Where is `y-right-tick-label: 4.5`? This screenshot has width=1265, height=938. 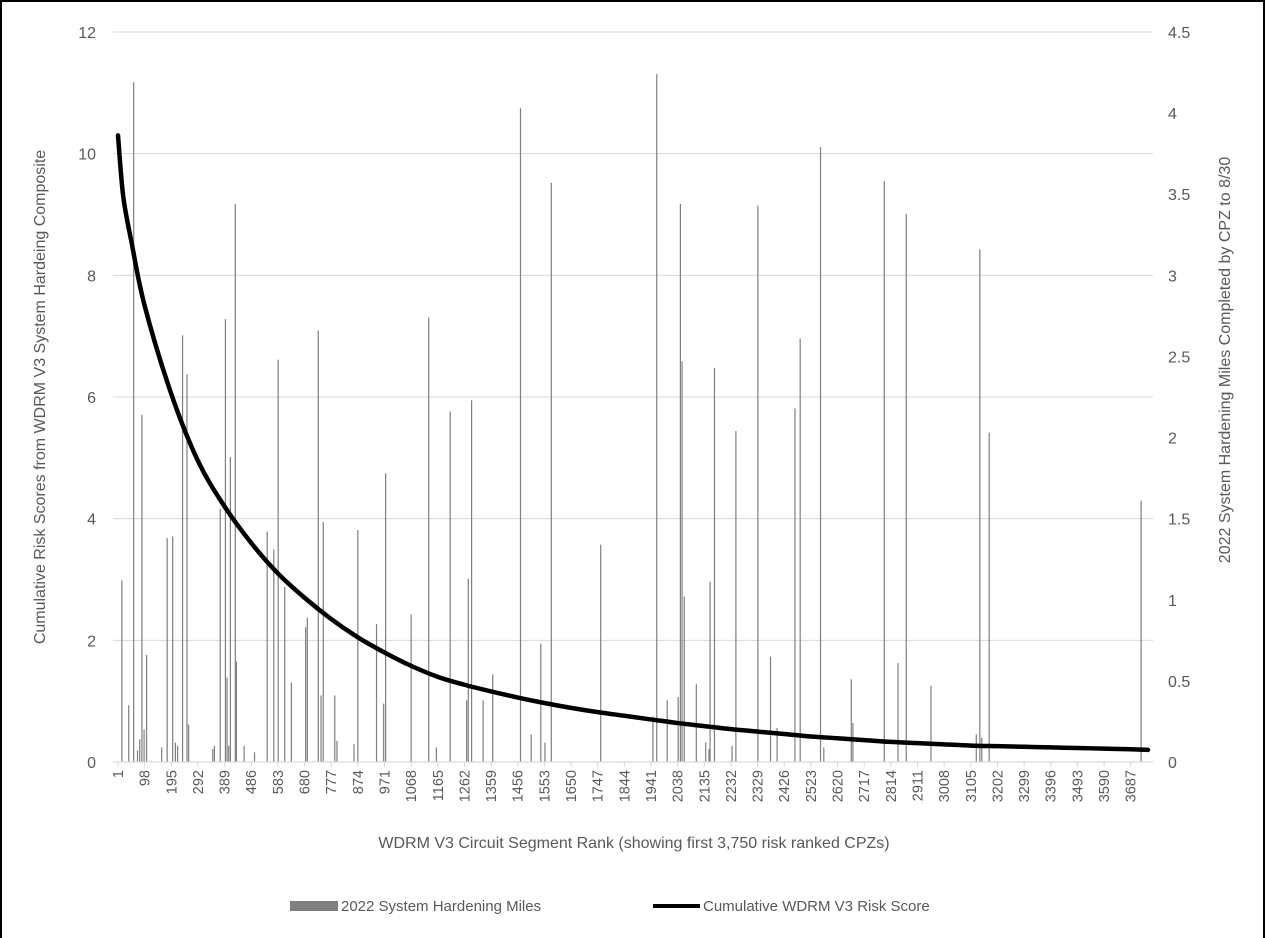
y-right-tick-label: 4.5 is located at coordinates (1179, 33).